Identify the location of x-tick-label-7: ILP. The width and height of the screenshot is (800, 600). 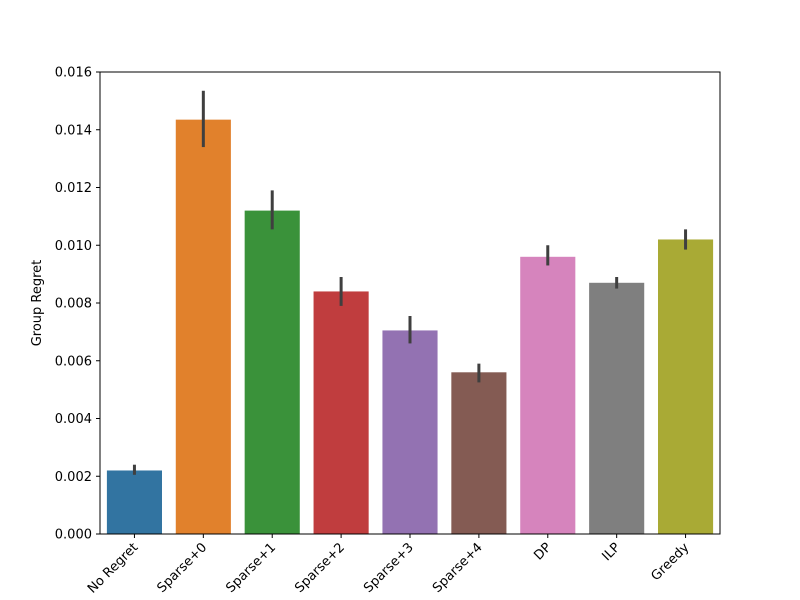
(612, 552).